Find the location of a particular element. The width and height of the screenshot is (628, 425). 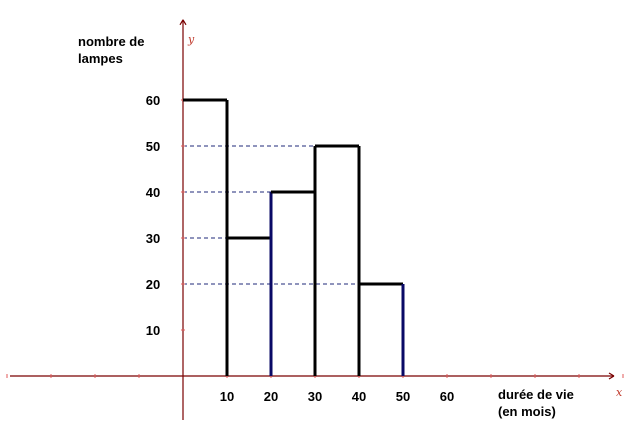

x-tick-label-40: 40 is located at coordinates (359, 396).